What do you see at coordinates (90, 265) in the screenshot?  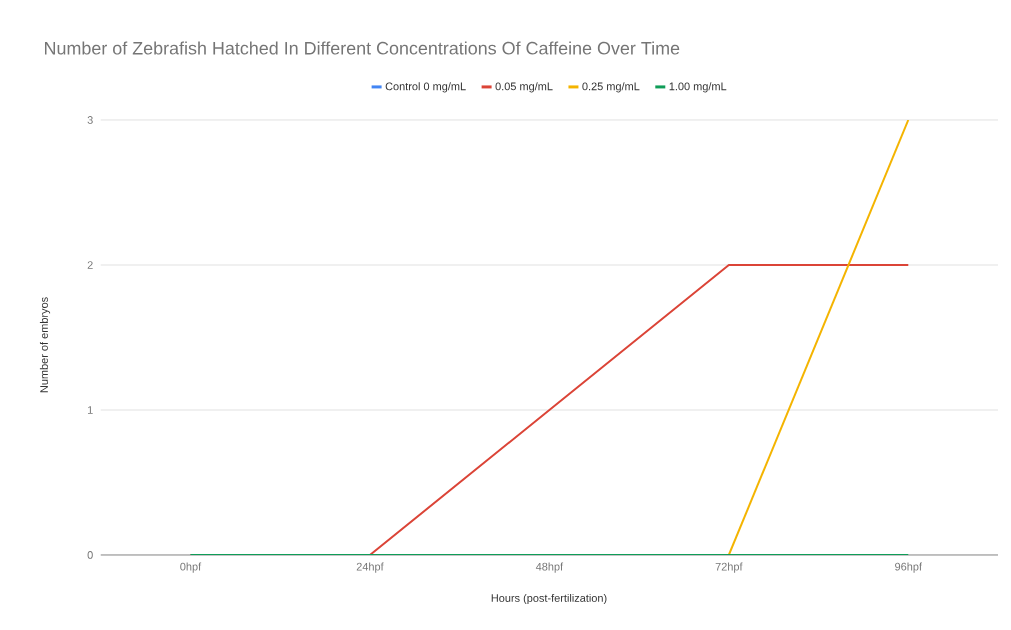 I see `y-tick-label: 2` at bounding box center [90, 265].